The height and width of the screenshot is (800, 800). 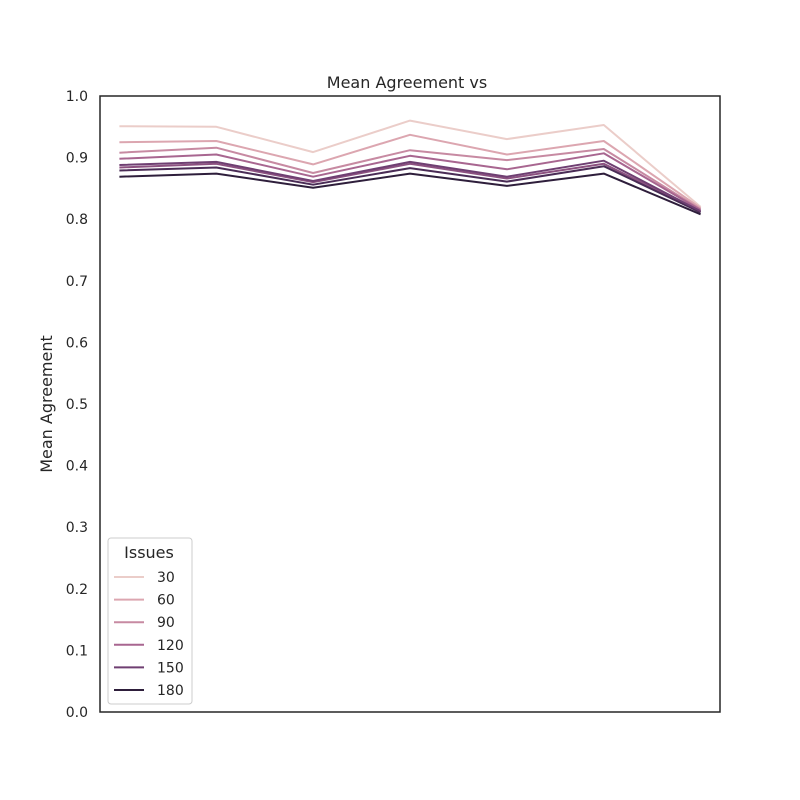 What do you see at coordinates (149, 634) in the screenshot?
I see `legend-items: 30 60 90 120 150 180` at bounding box center [149, 634].